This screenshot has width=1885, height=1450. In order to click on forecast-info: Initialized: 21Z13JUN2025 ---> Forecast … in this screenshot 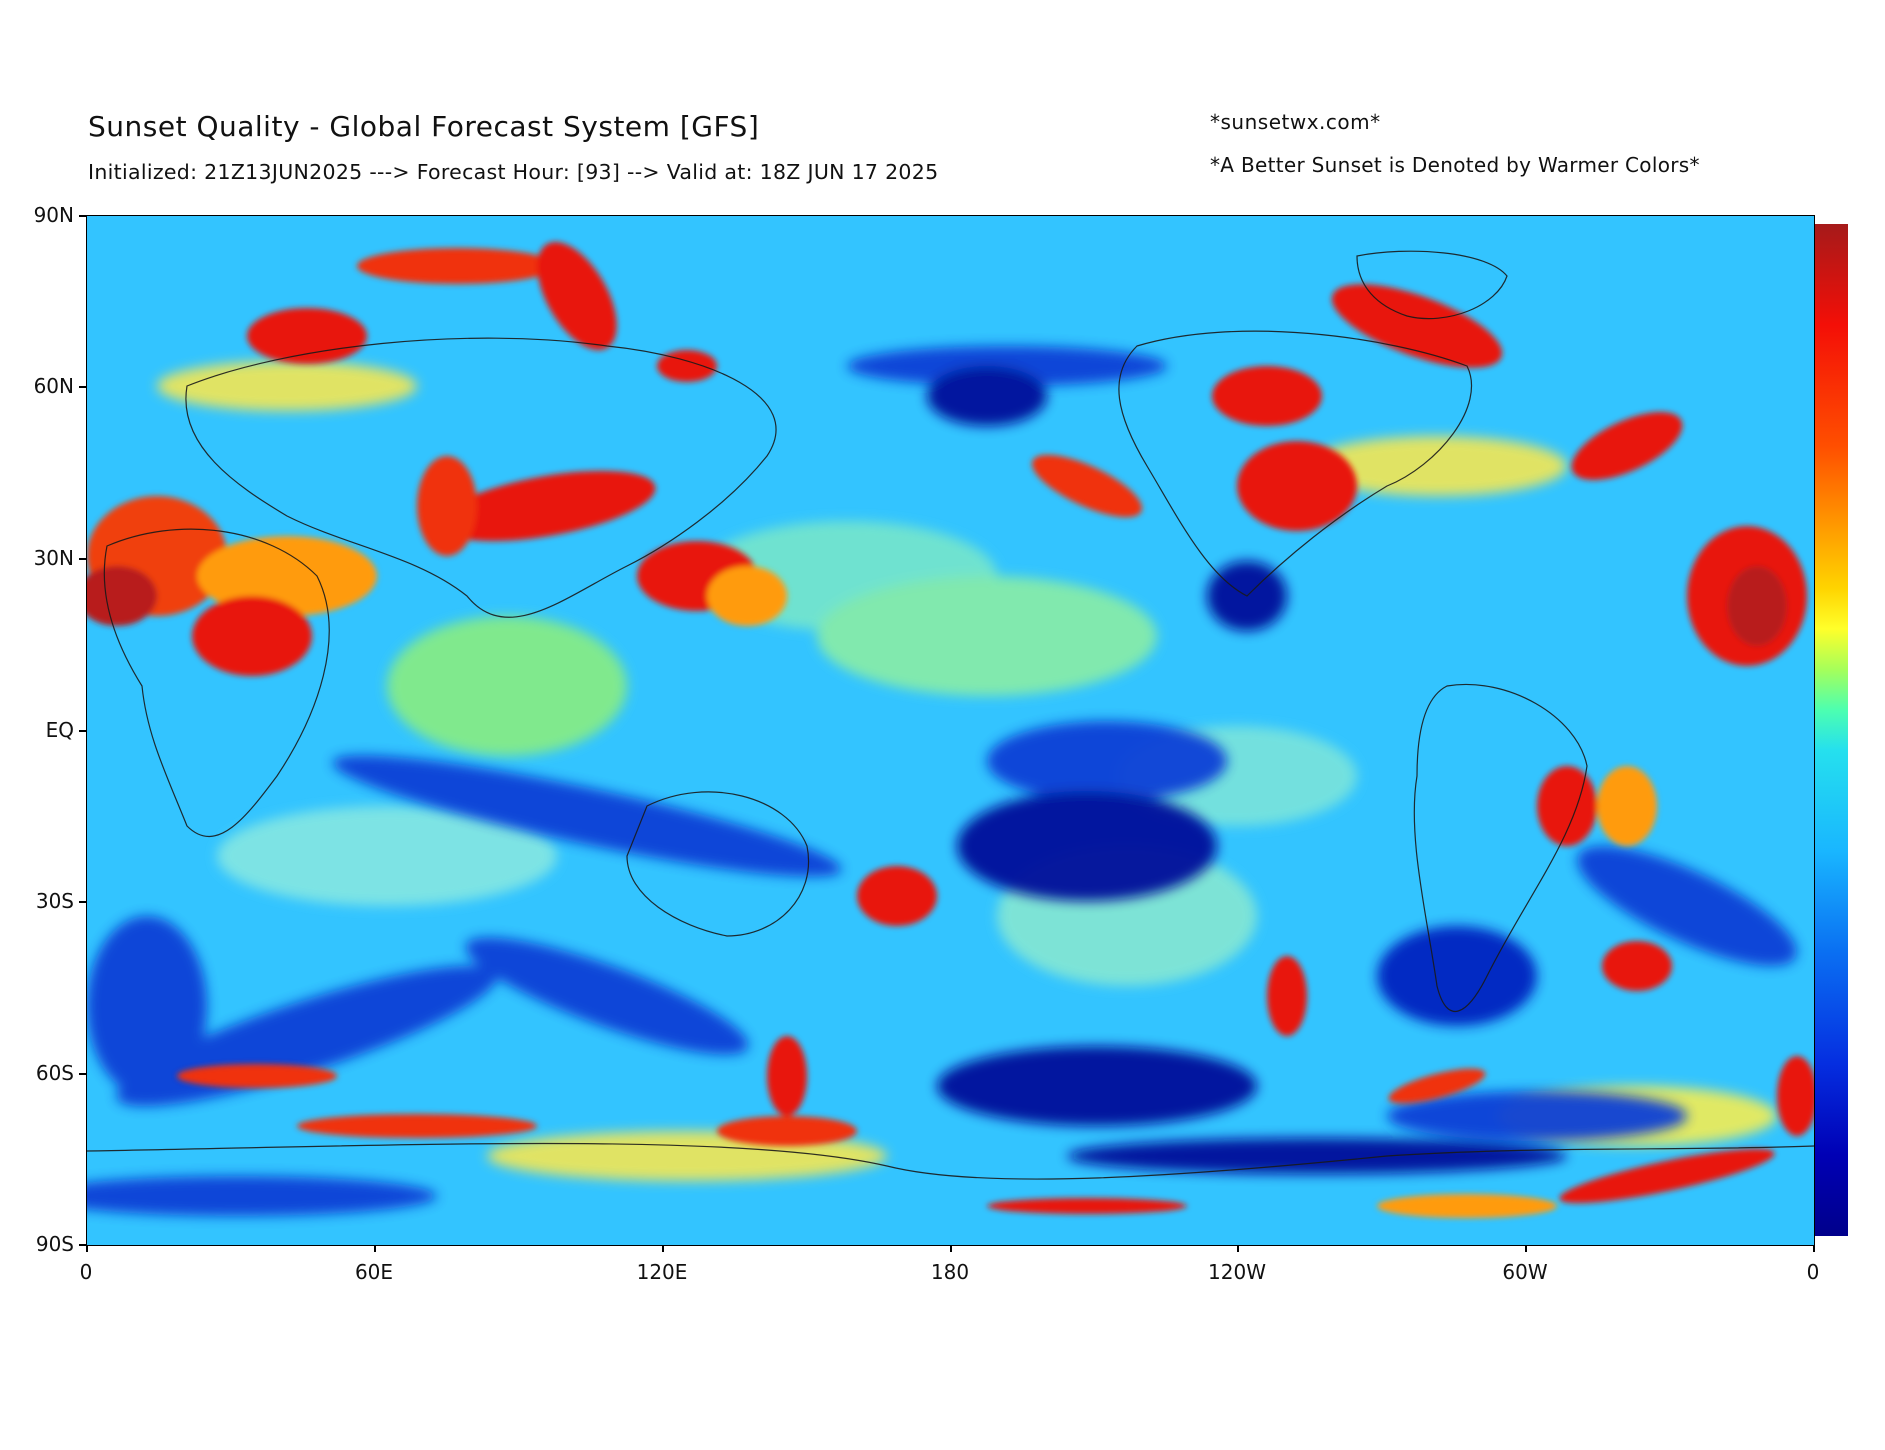, I will do `click(513, 172)`.